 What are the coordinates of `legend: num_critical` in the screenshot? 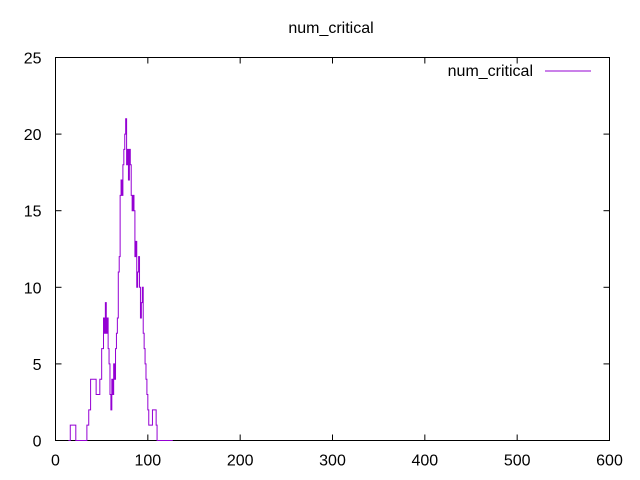 It's located at (519, 71).